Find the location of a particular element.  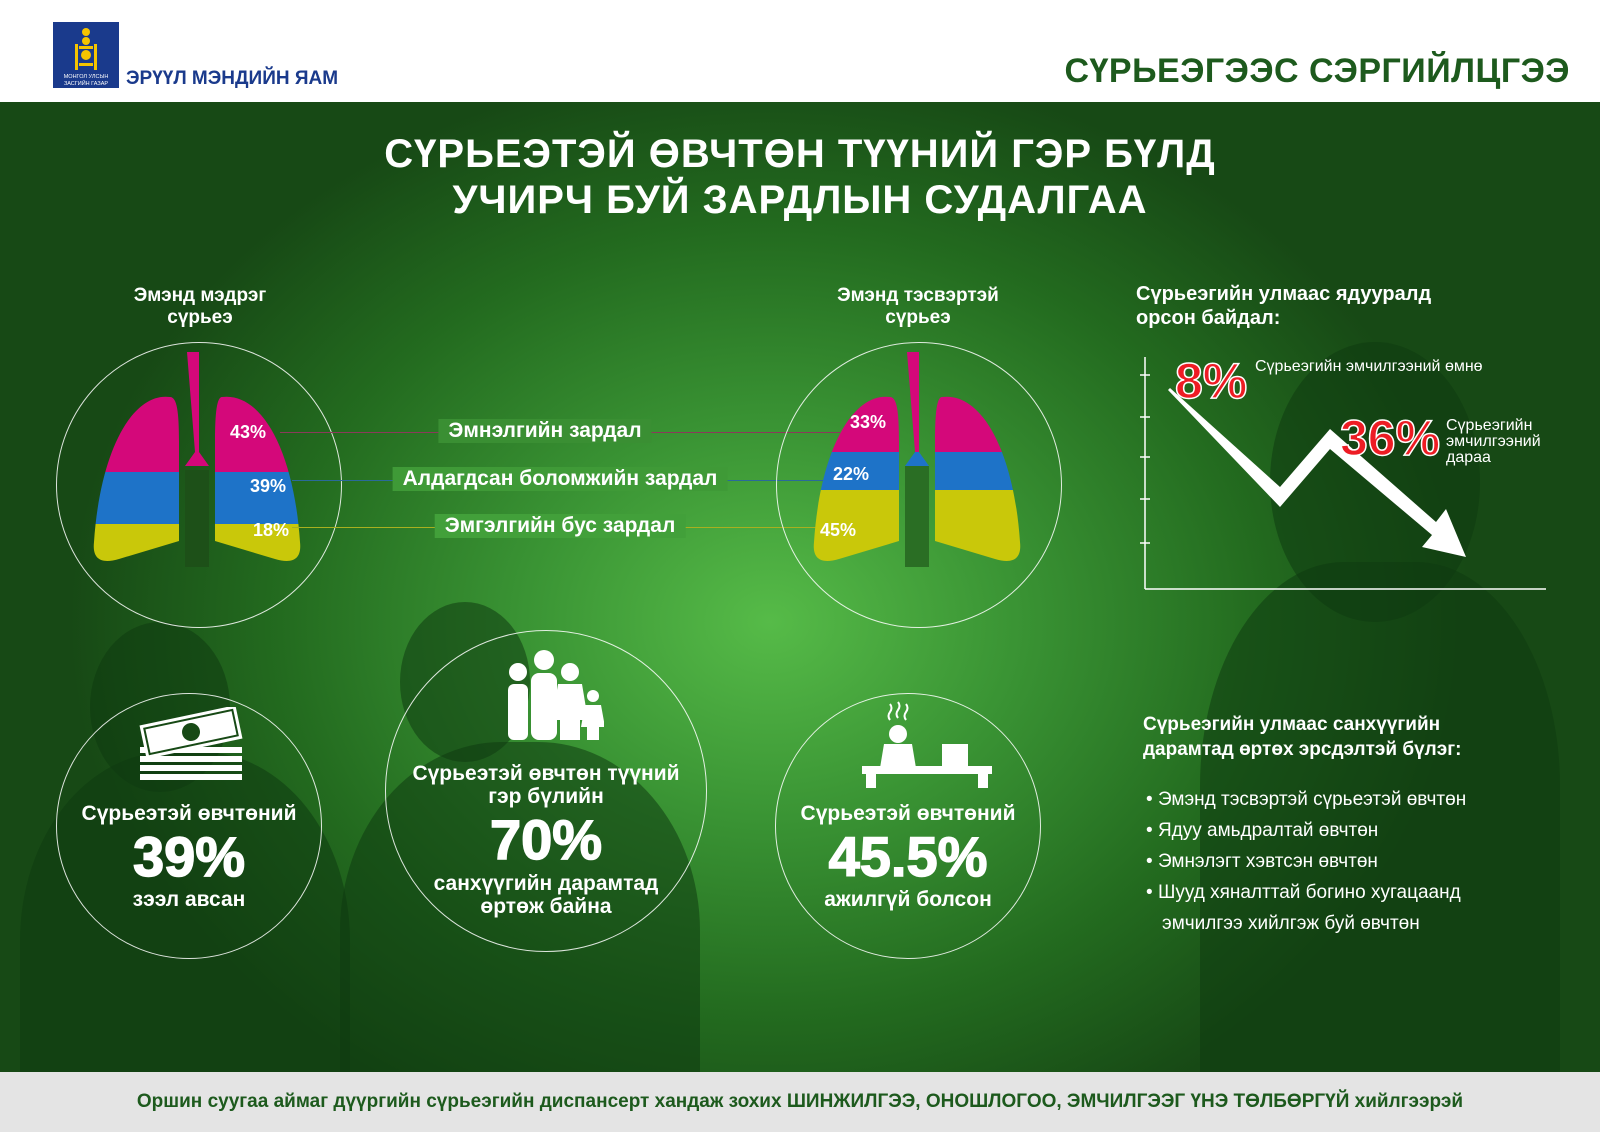

list-item: • Эмэнд тэсвэртэй сүрьеэтэй өвчтөн is located at coordinates (1306, 799).